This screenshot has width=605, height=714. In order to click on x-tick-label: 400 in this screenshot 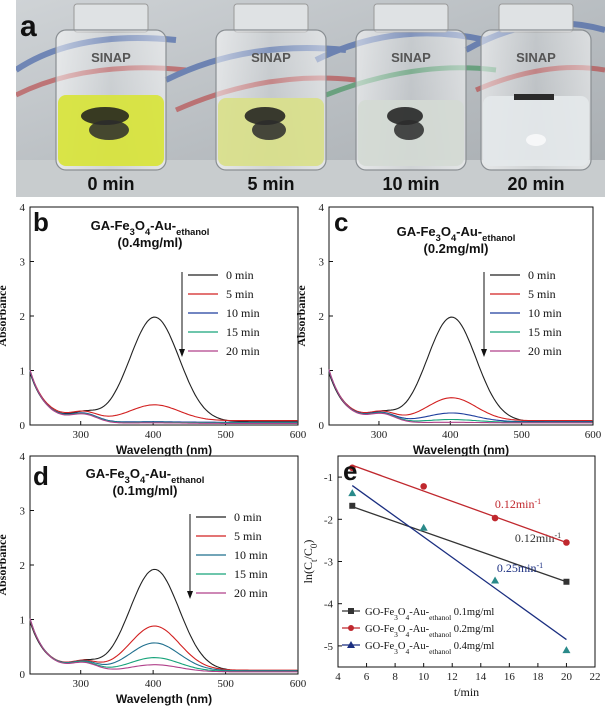, I will do `click(450, 435)`.